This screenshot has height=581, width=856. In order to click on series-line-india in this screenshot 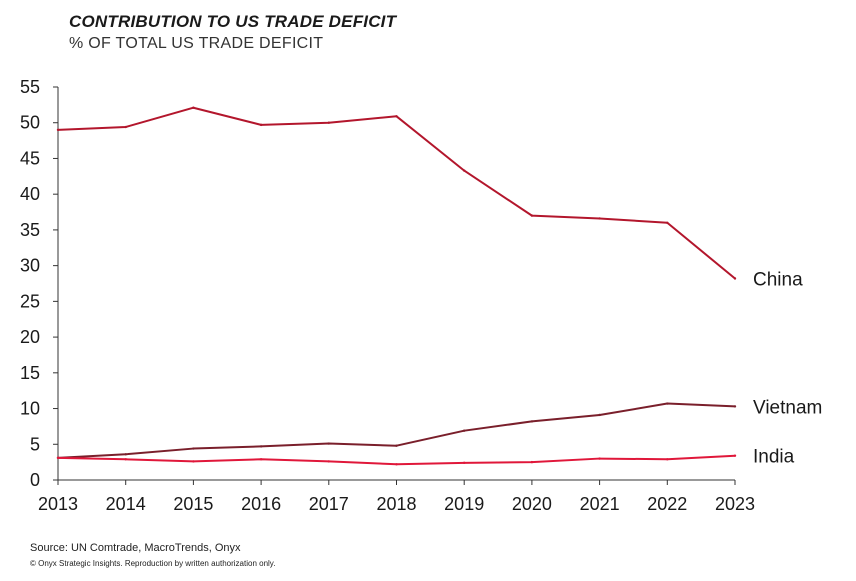, I will do `click(396, 460)`.